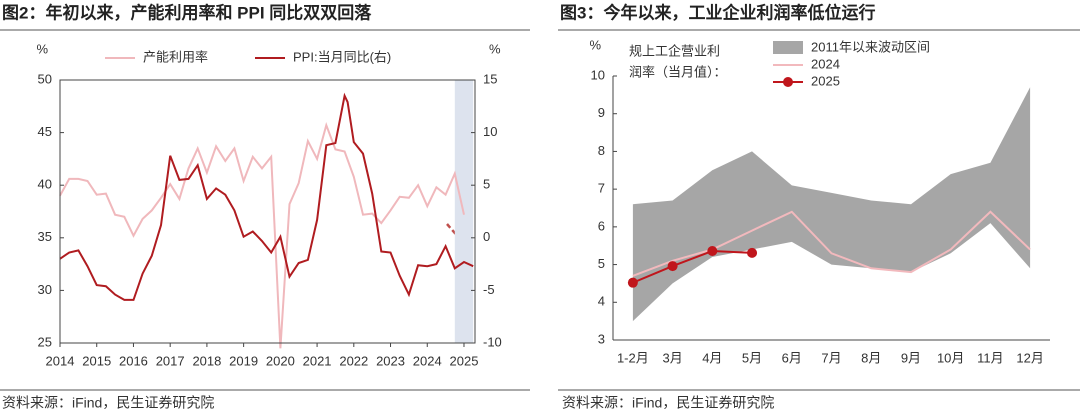 This screenshot has width=1080, height=415. Describe the element at coordinates (871, 357) in the screenshot. I see `x-tick-label: 8月` at that location.